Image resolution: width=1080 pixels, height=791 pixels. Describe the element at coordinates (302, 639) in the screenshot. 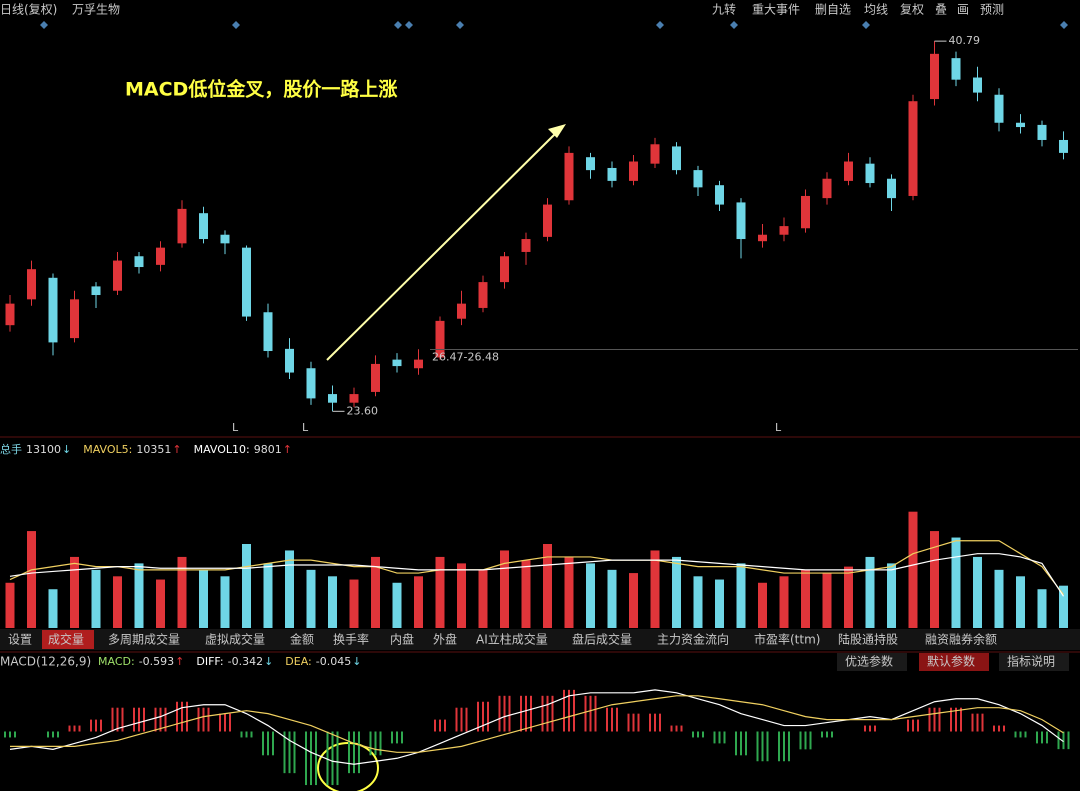

I see `tab: 金额` at that location.